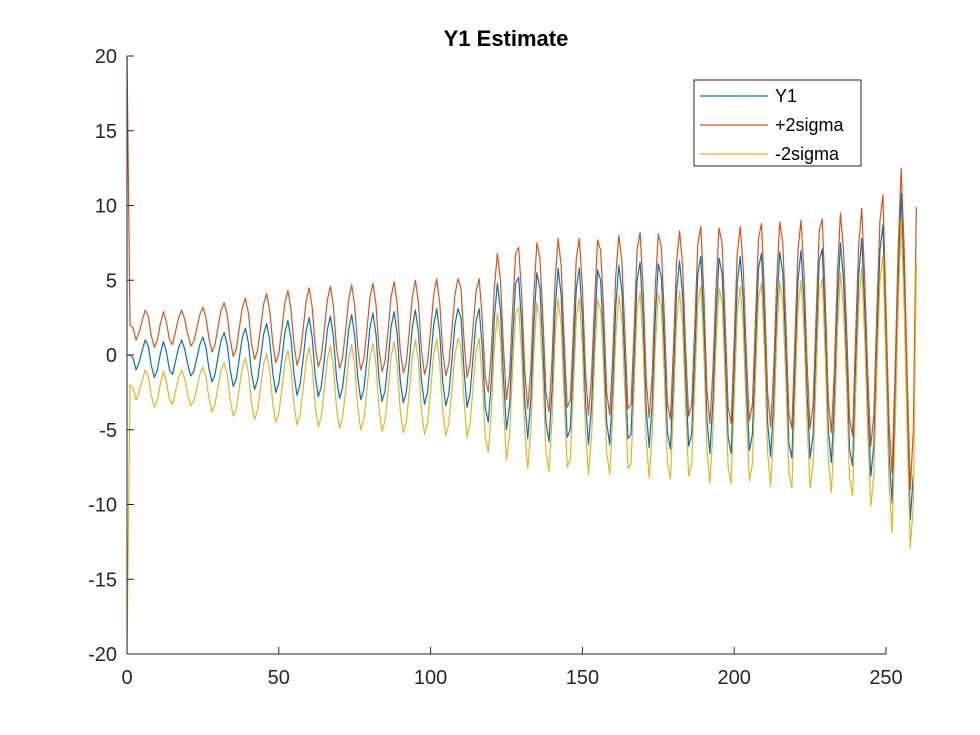  What do you see at coordinates (807, 154) in the screenshot?
I see `legend-label-minus-2sigma: -2sigma` at bounding box center [807, 154].